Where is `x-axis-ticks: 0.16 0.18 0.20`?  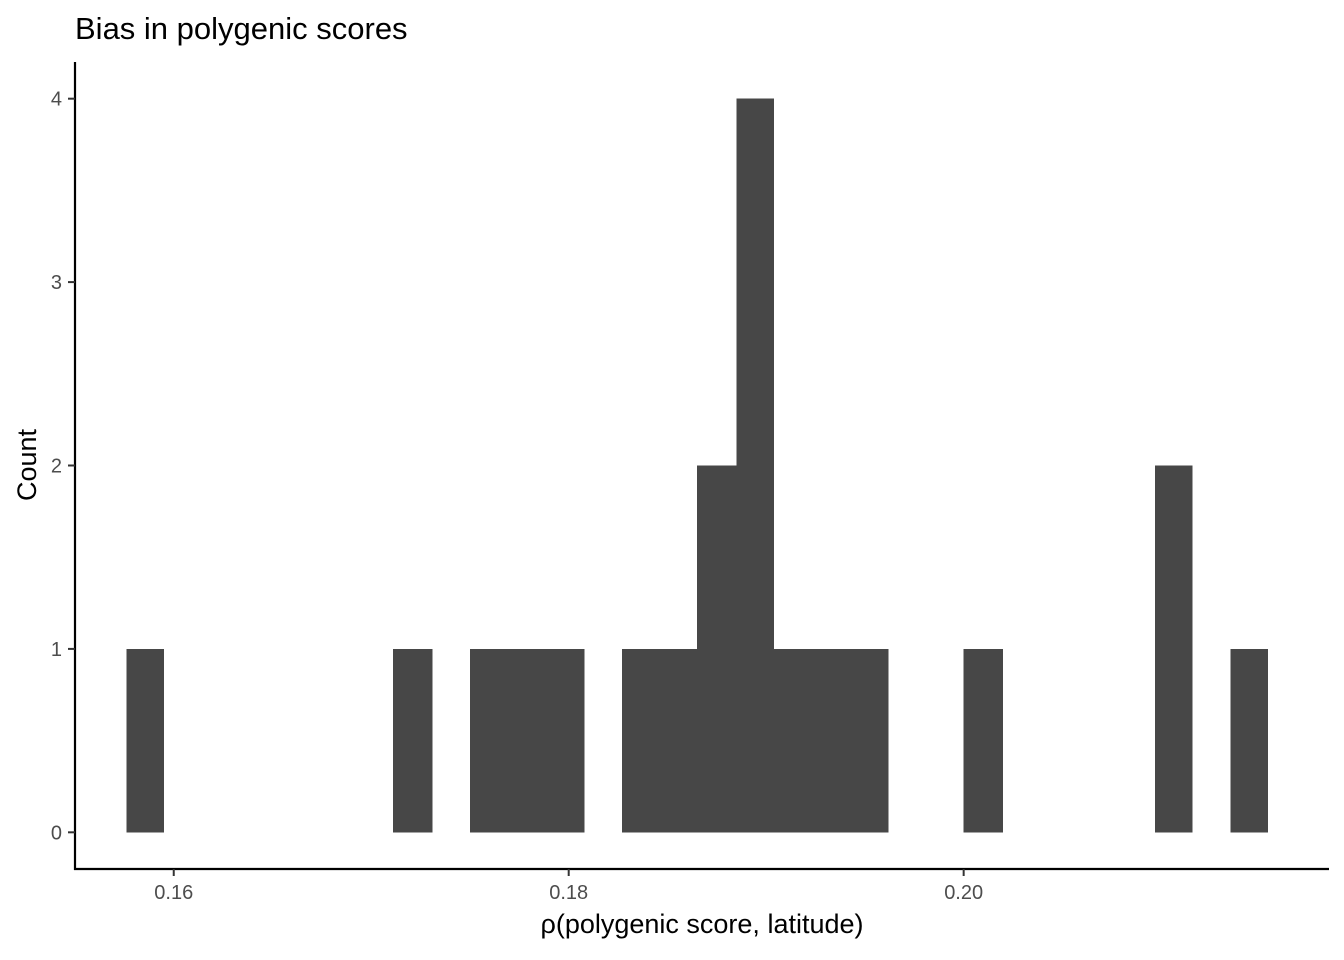 x-axis-ticks: 0.16 0.18 0.20 is located at coordinates (568, 886).